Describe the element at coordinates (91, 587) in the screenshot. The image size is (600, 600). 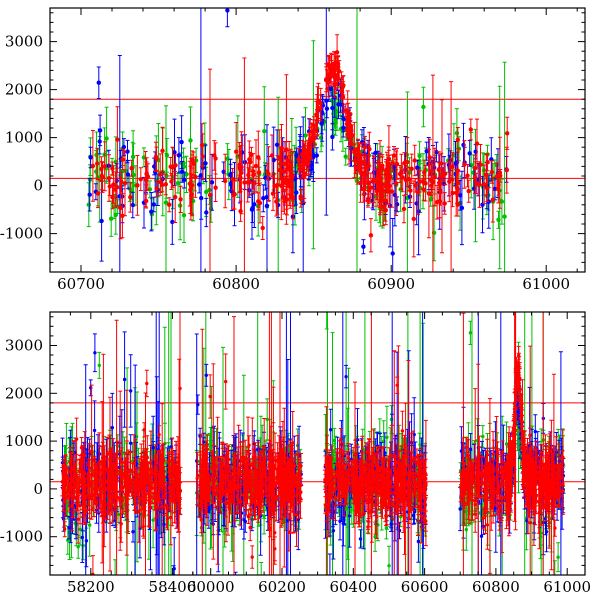
I see `x-tick-label: 58200` at that location.